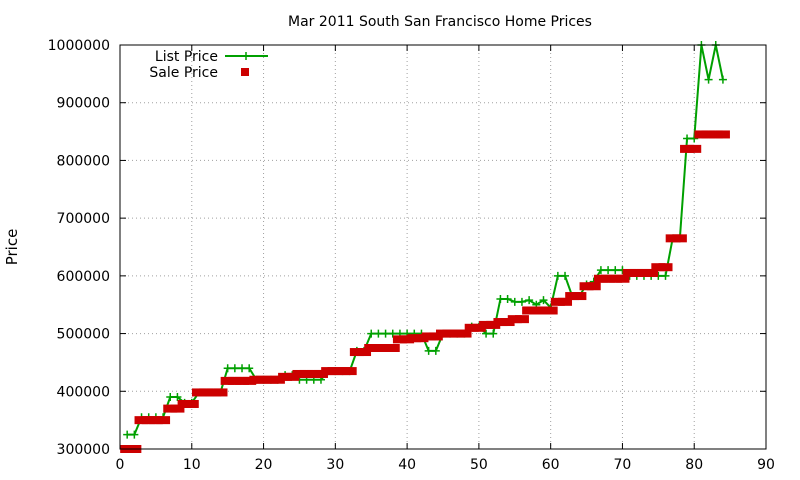 Image resolution: width=800 pixels, height=480 pixels. Describe the element at coordinates (83, 104) in the screenshot. I see `y-tick-label: 900000` at that location.